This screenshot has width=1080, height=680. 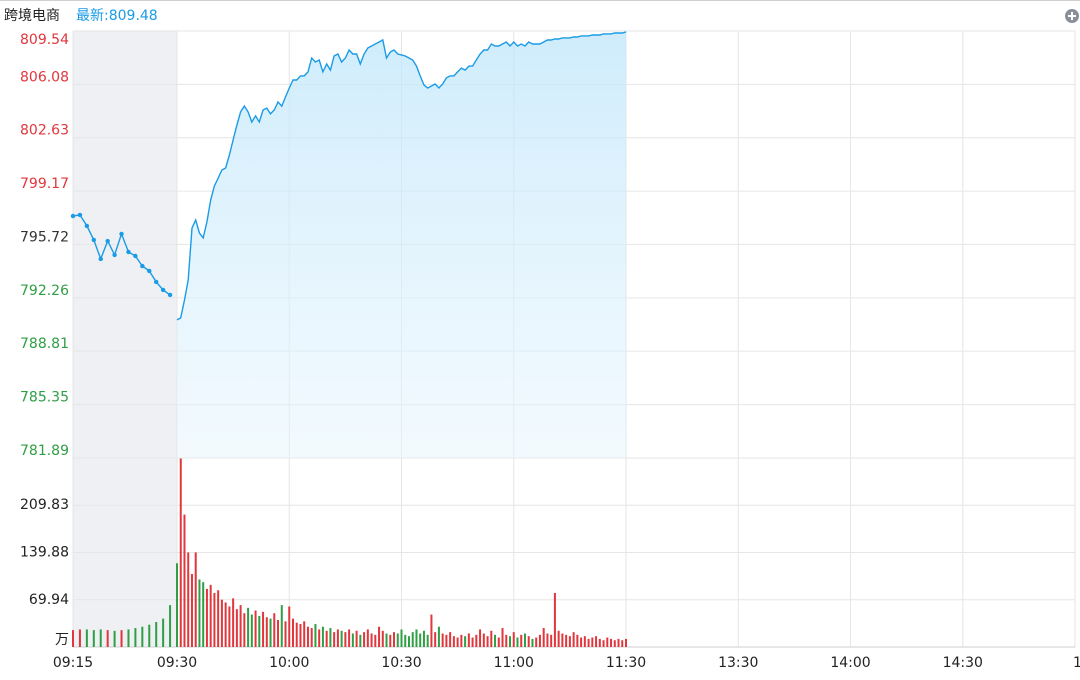 I want to click on x-tick-label: 15:00, so click(x=1076, y=663).